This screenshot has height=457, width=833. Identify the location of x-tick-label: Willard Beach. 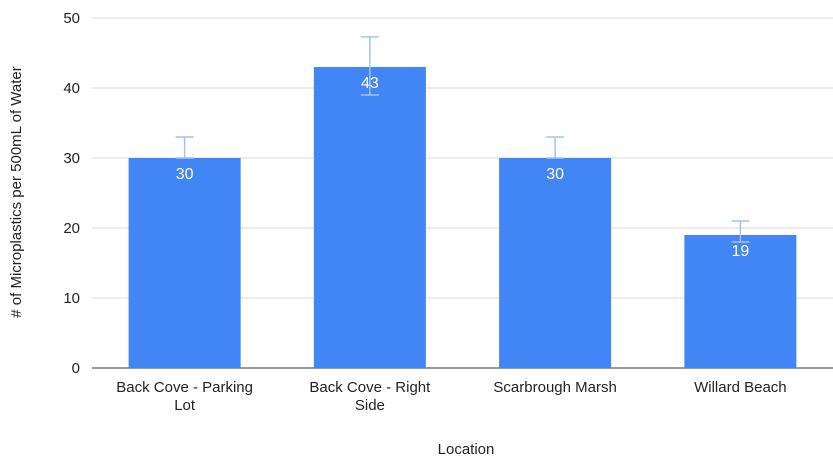
(740, 387).